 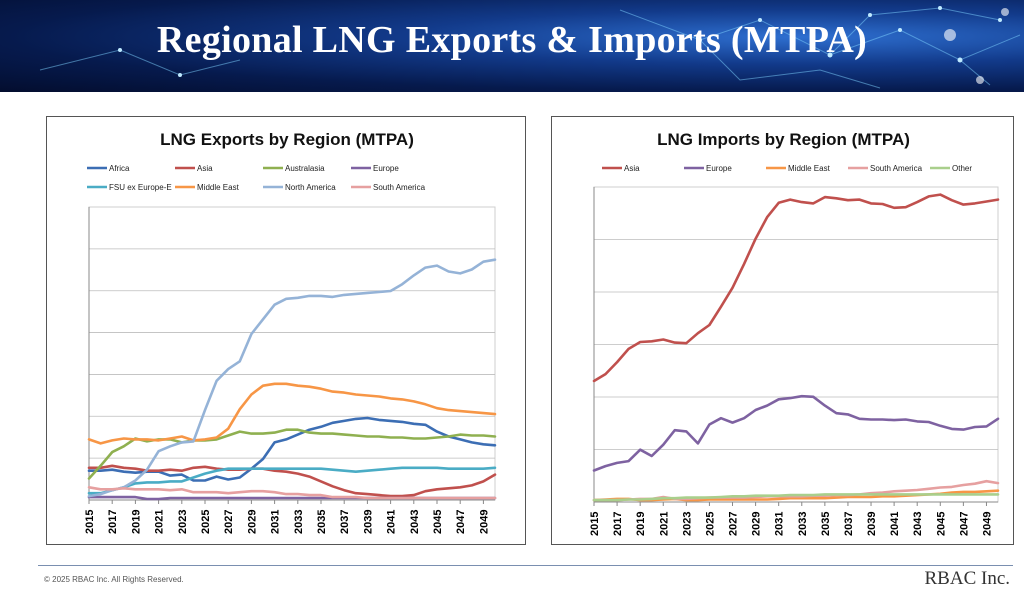 I want to click on series-line-other, so click(x=796, y=497).